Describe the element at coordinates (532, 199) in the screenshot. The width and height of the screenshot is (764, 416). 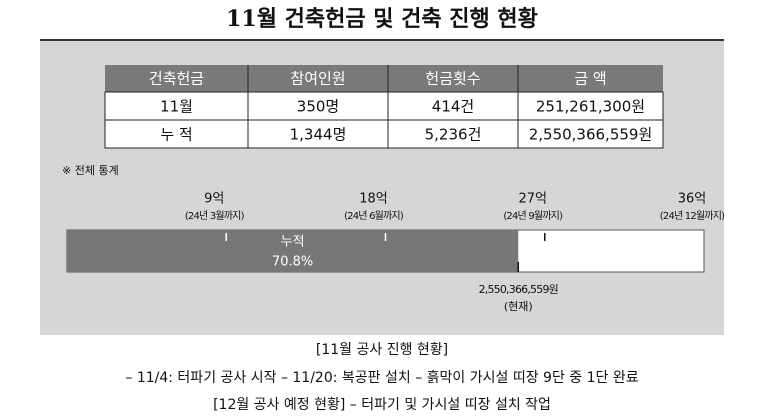
I see `tick-label: 27억` at that location.